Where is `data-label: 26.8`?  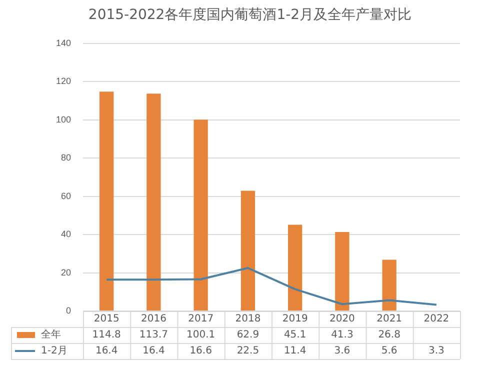
data-label: 26.8 is located at coordinates (389, 335).